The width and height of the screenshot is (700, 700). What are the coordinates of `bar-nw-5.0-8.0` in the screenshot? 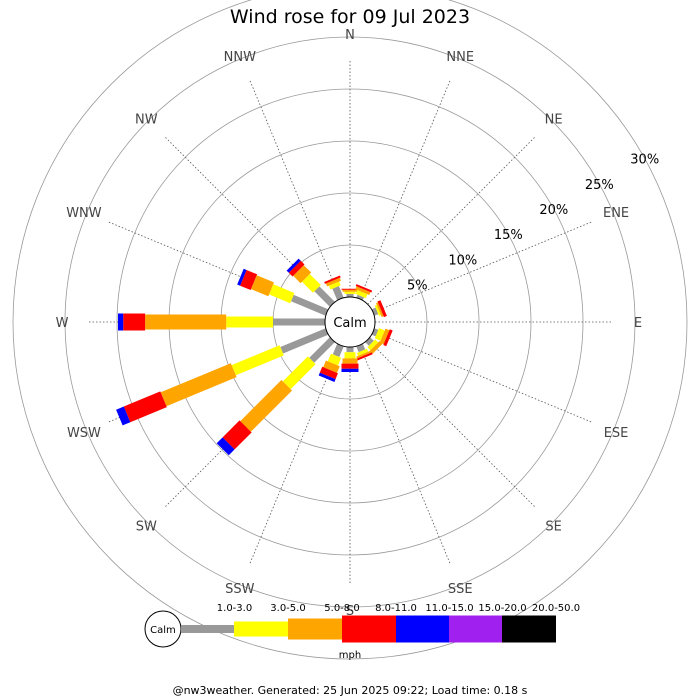 It's located at (302, 274).